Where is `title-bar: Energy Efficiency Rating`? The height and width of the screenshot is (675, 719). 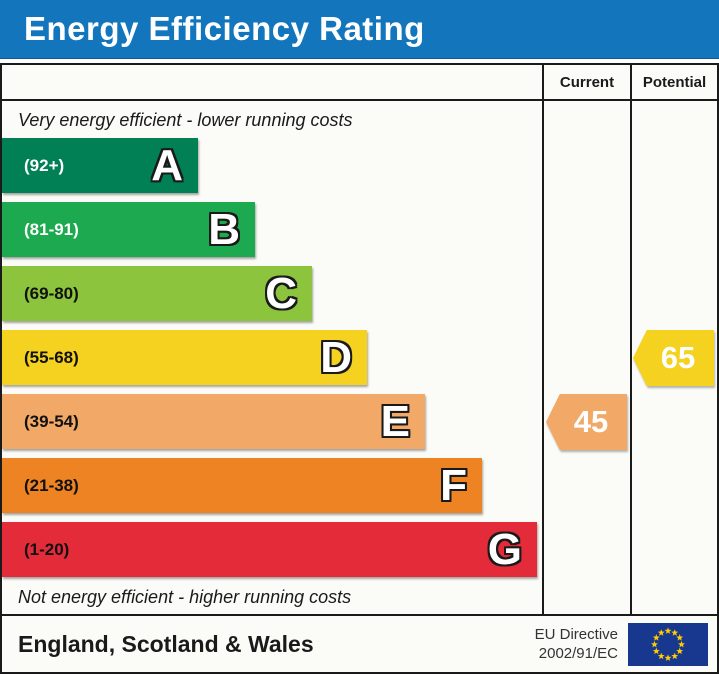
title-bar: Energy Efficiency Rating is located at coordinates (359, 29).